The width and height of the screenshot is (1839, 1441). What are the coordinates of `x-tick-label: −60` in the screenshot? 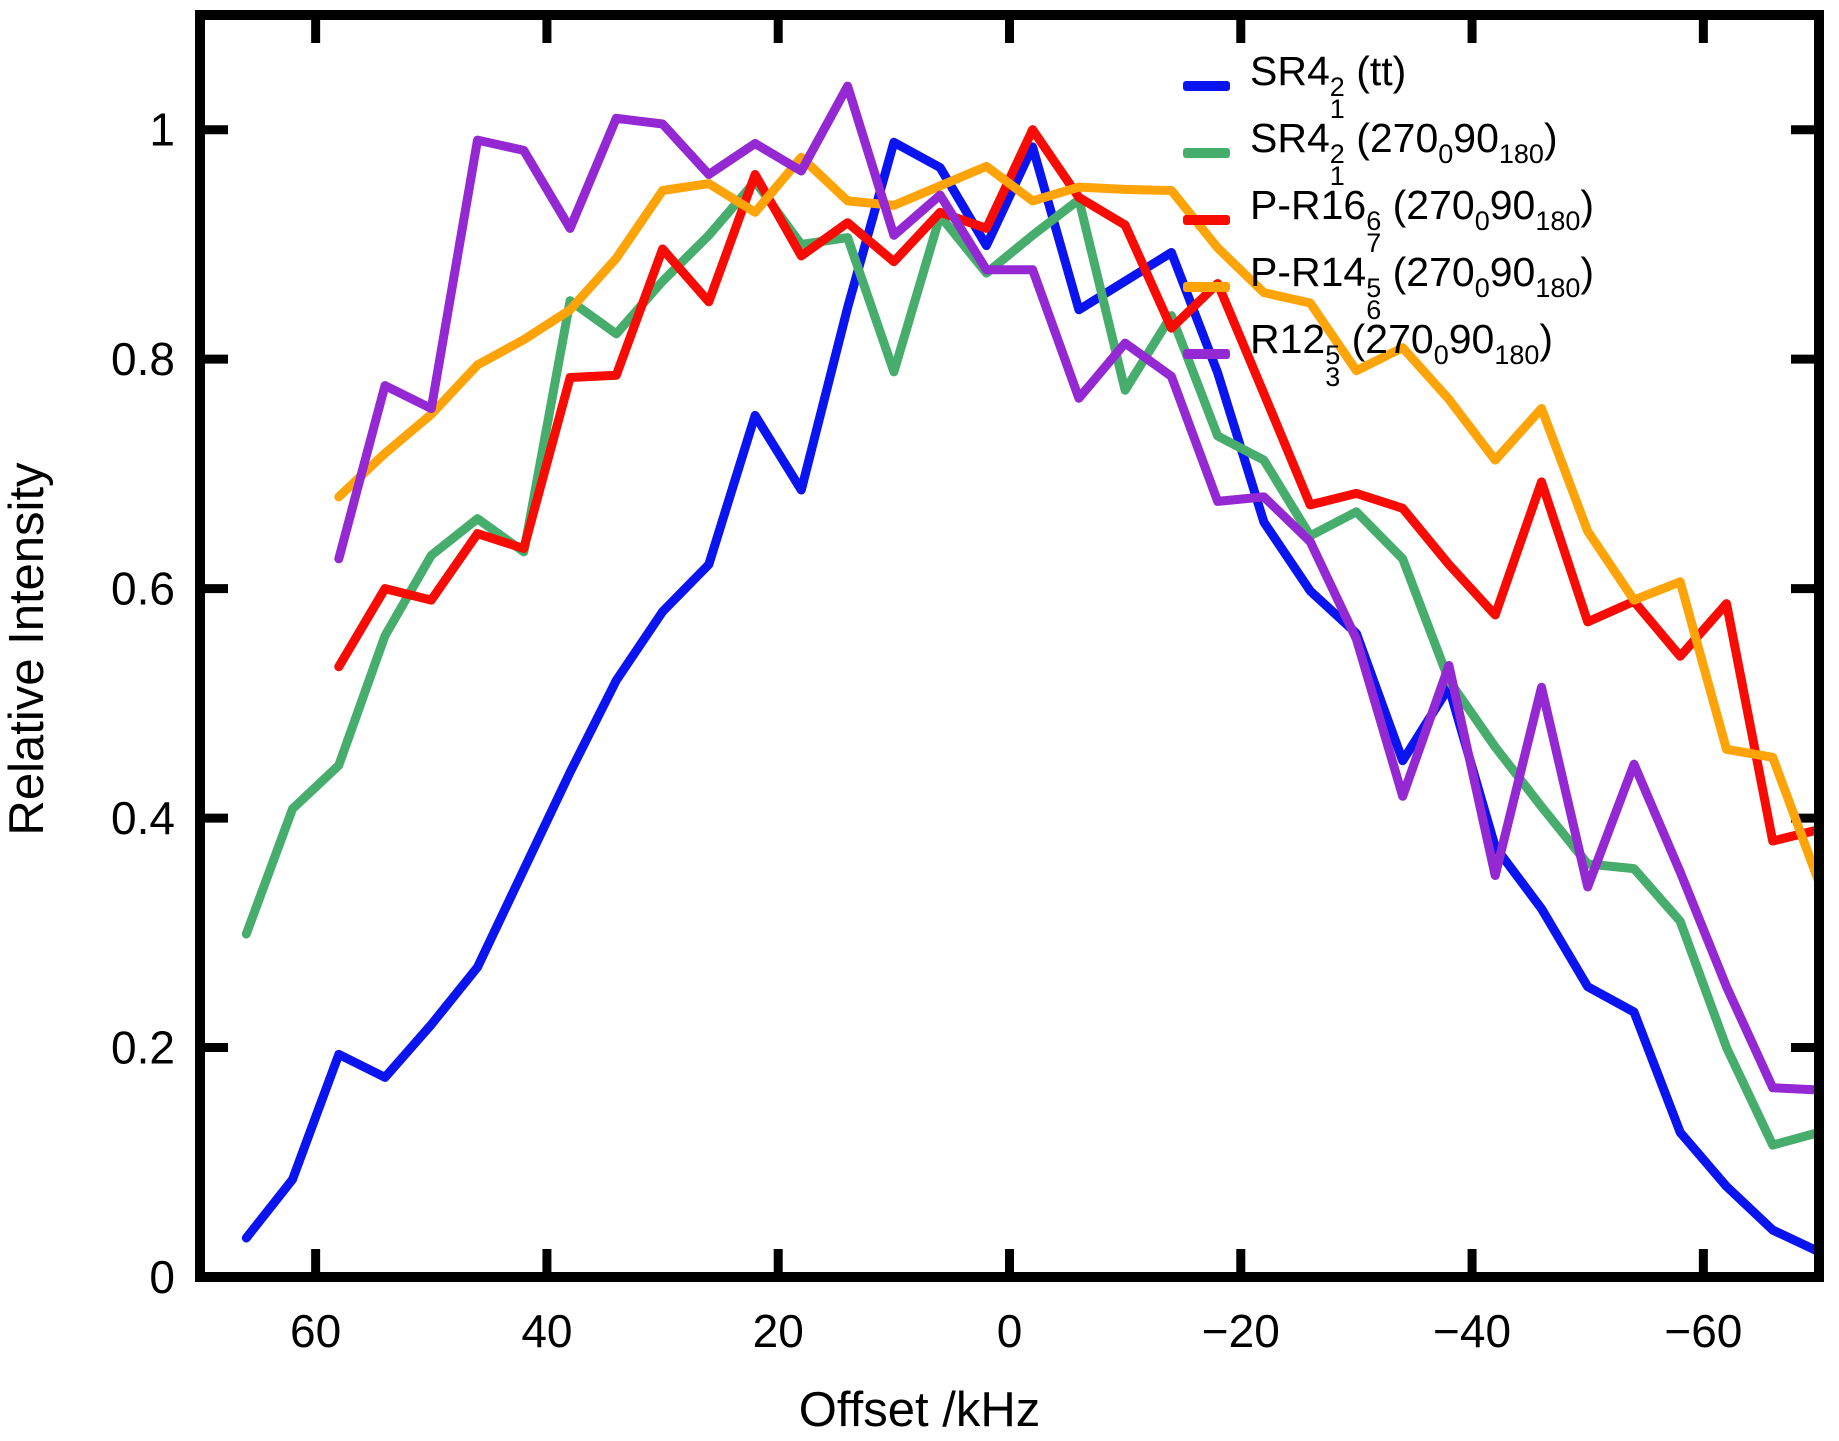 It's located at (1703, 1331).